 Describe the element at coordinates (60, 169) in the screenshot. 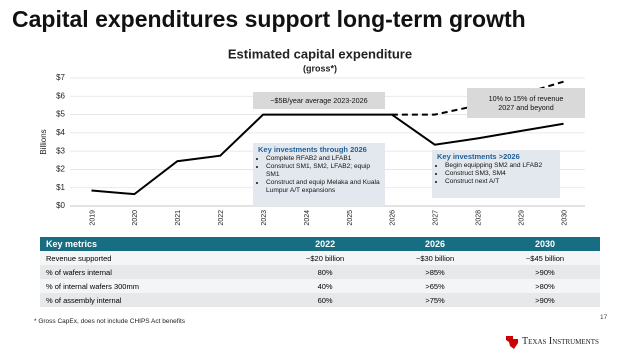

I see `y-tick-label: $2` at that location.